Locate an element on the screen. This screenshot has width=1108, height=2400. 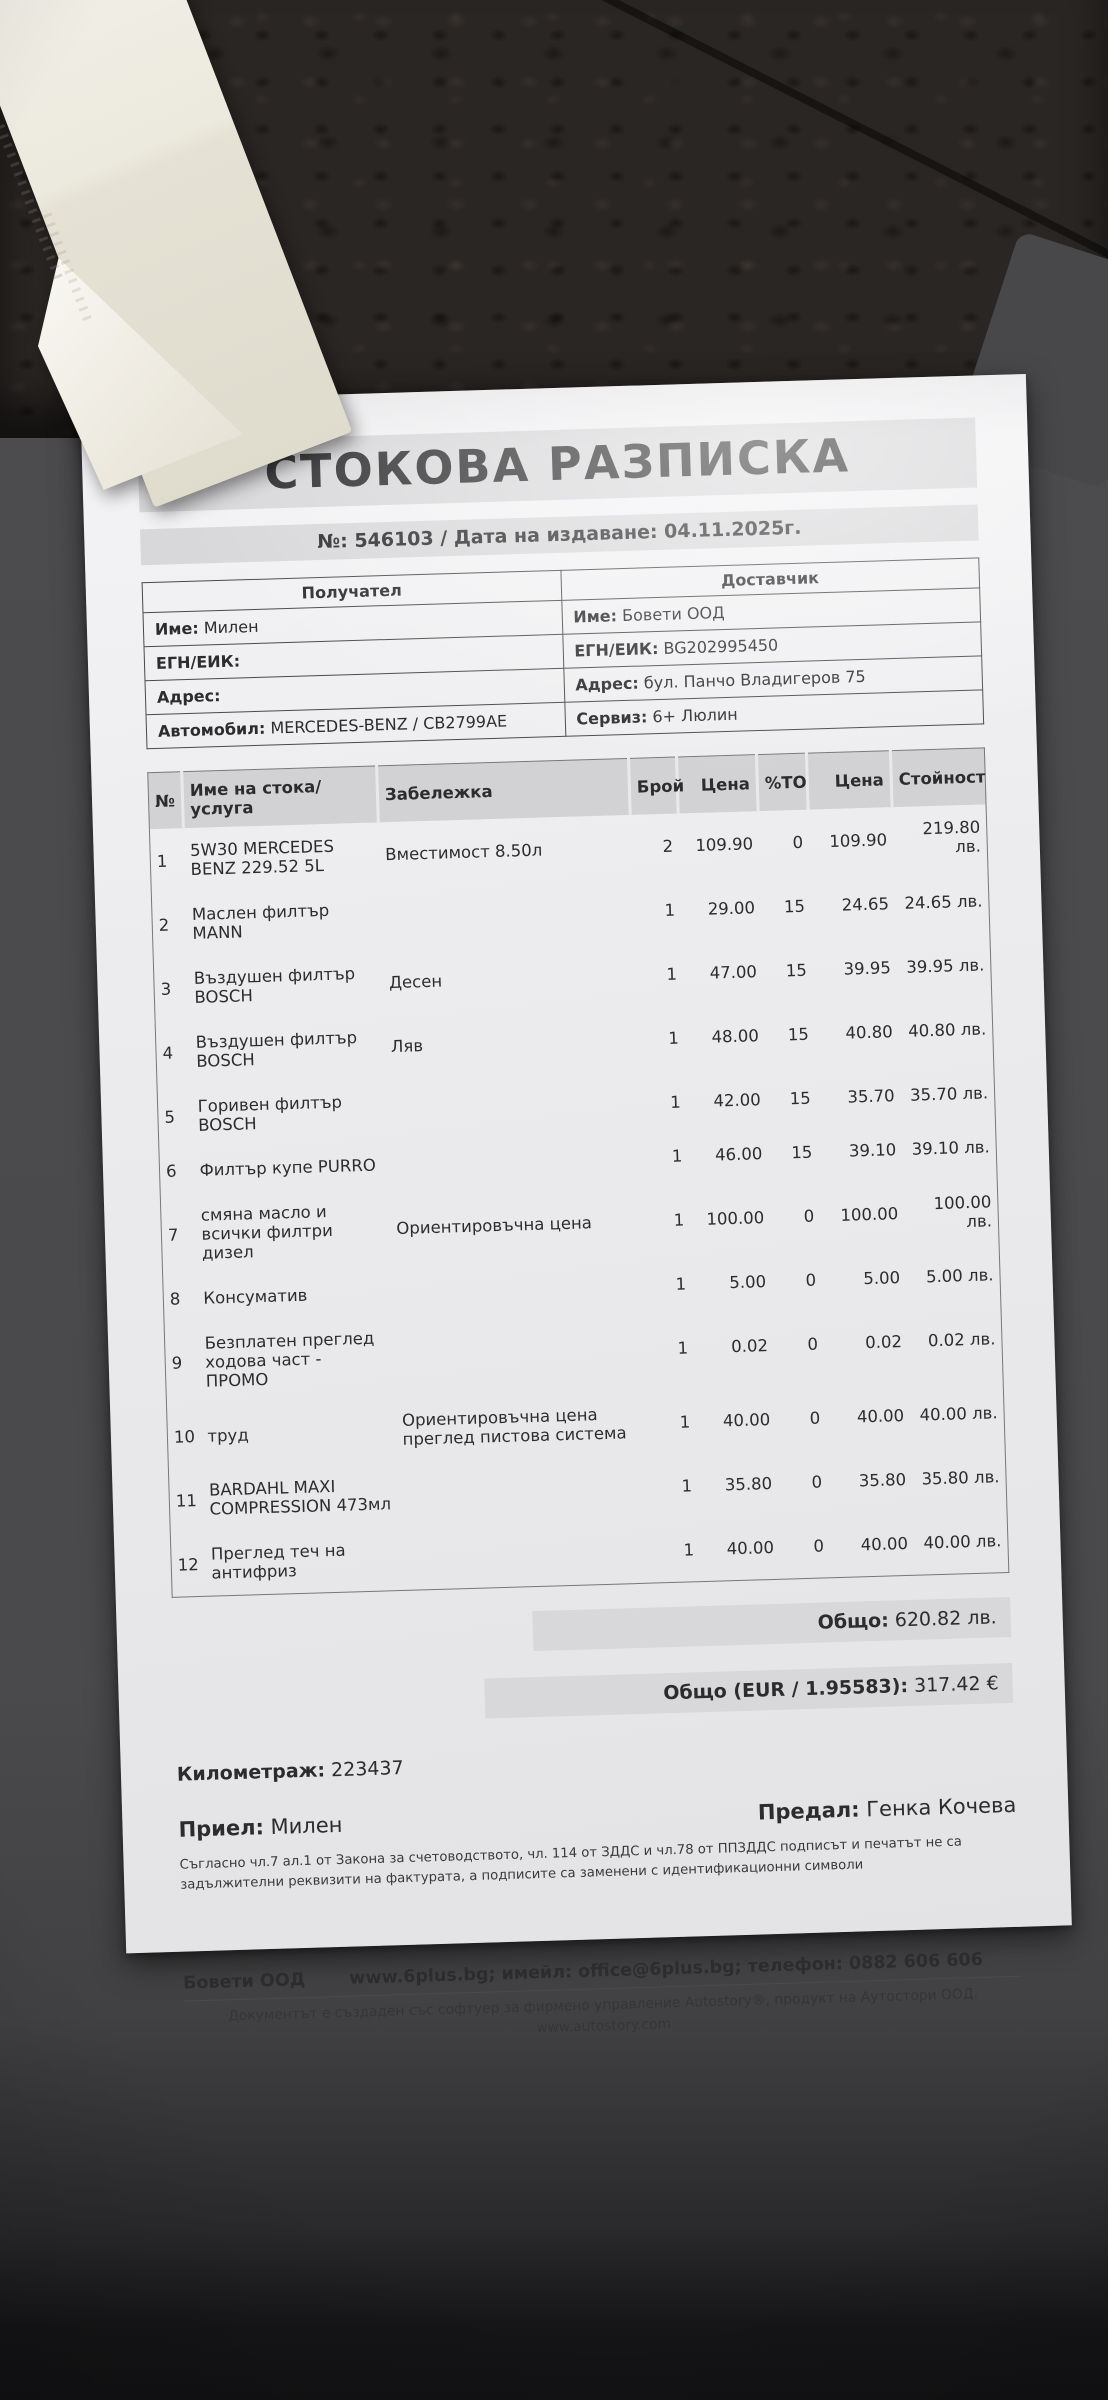
total-value: 620.82 лв. is located at coordinates (945, 1619).